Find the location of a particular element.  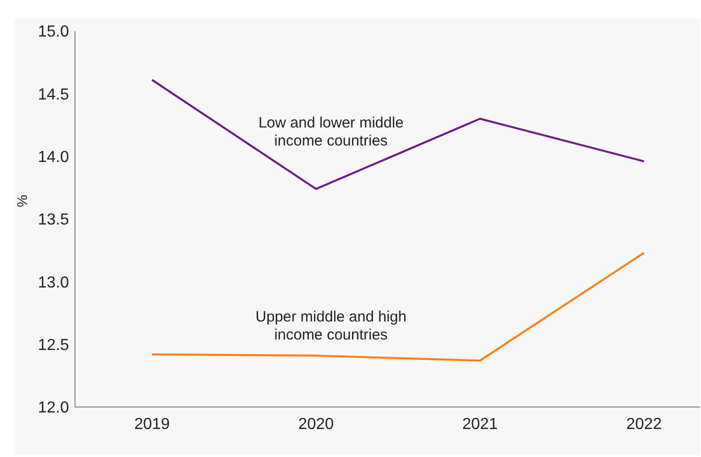

y-tick-label: 14.0 is located at coordinates (54, 157).